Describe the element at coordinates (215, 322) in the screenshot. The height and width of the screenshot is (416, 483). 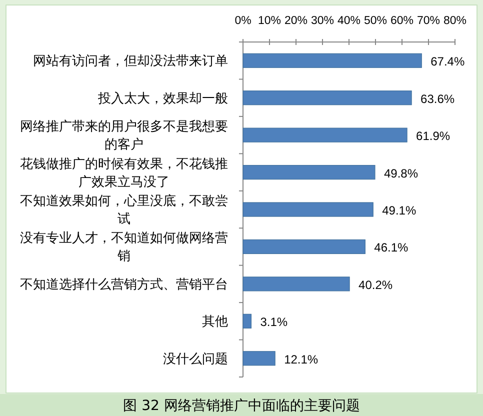
I see `category-label: 其他` at that location.